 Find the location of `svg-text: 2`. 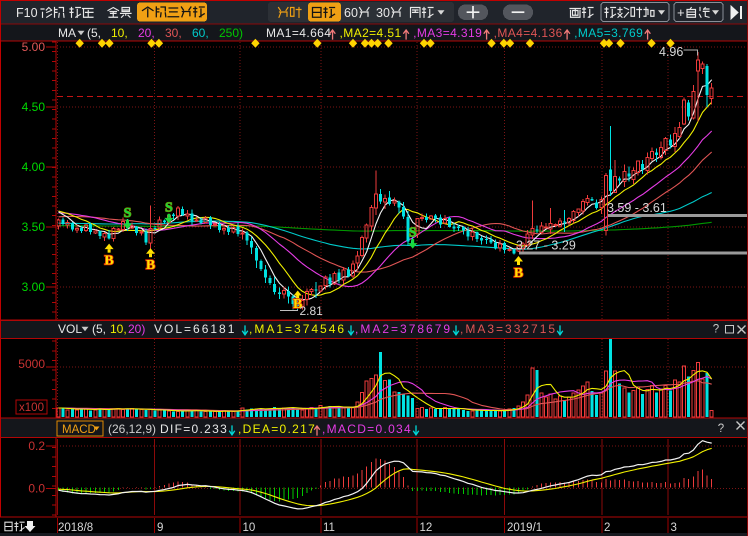

svg-text: 2 is located at coordinates (607, 528).